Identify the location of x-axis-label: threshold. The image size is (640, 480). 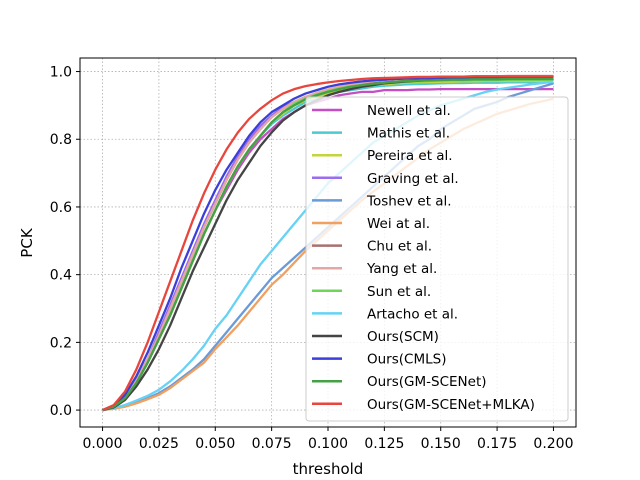
(328, 469).